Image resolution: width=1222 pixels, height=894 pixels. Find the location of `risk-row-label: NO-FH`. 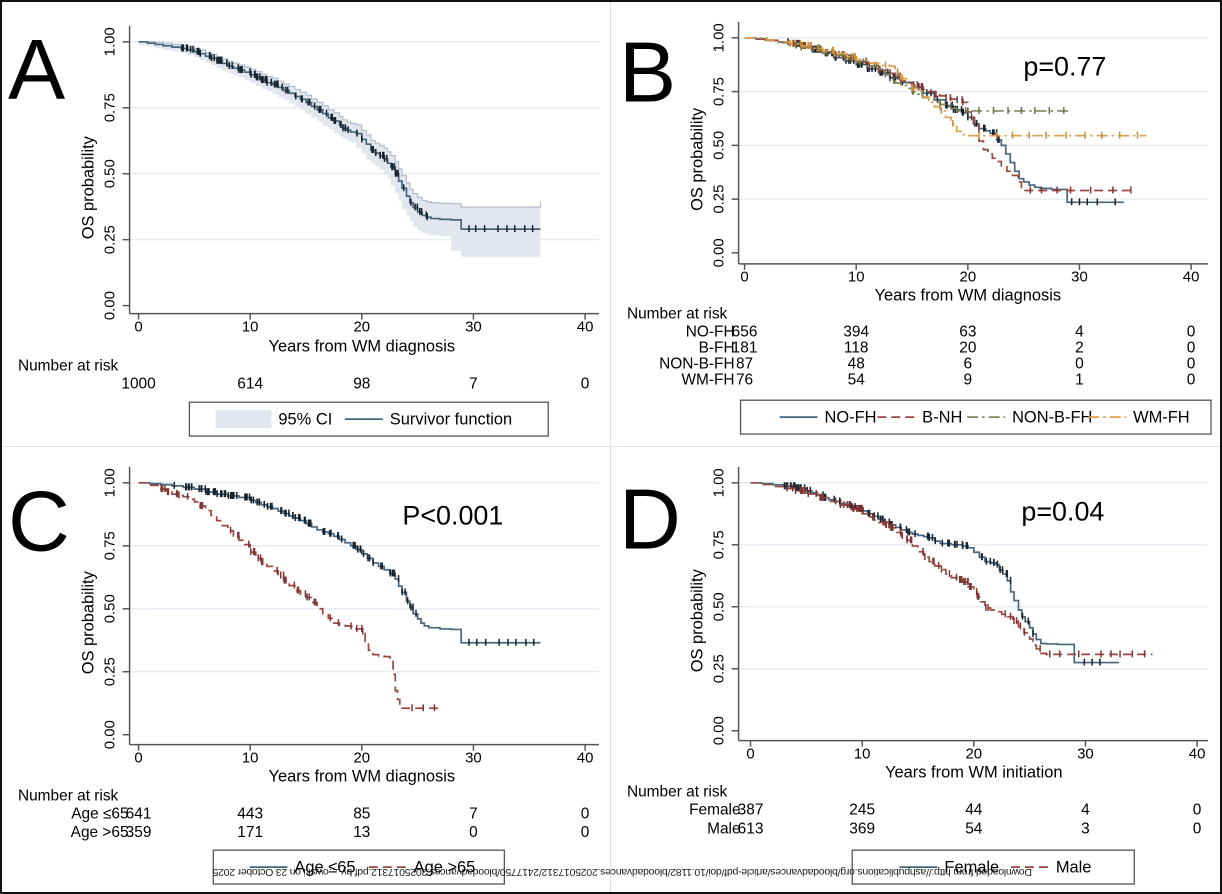

risk-row-label: NO-FH is located at coordinates (710, 332).